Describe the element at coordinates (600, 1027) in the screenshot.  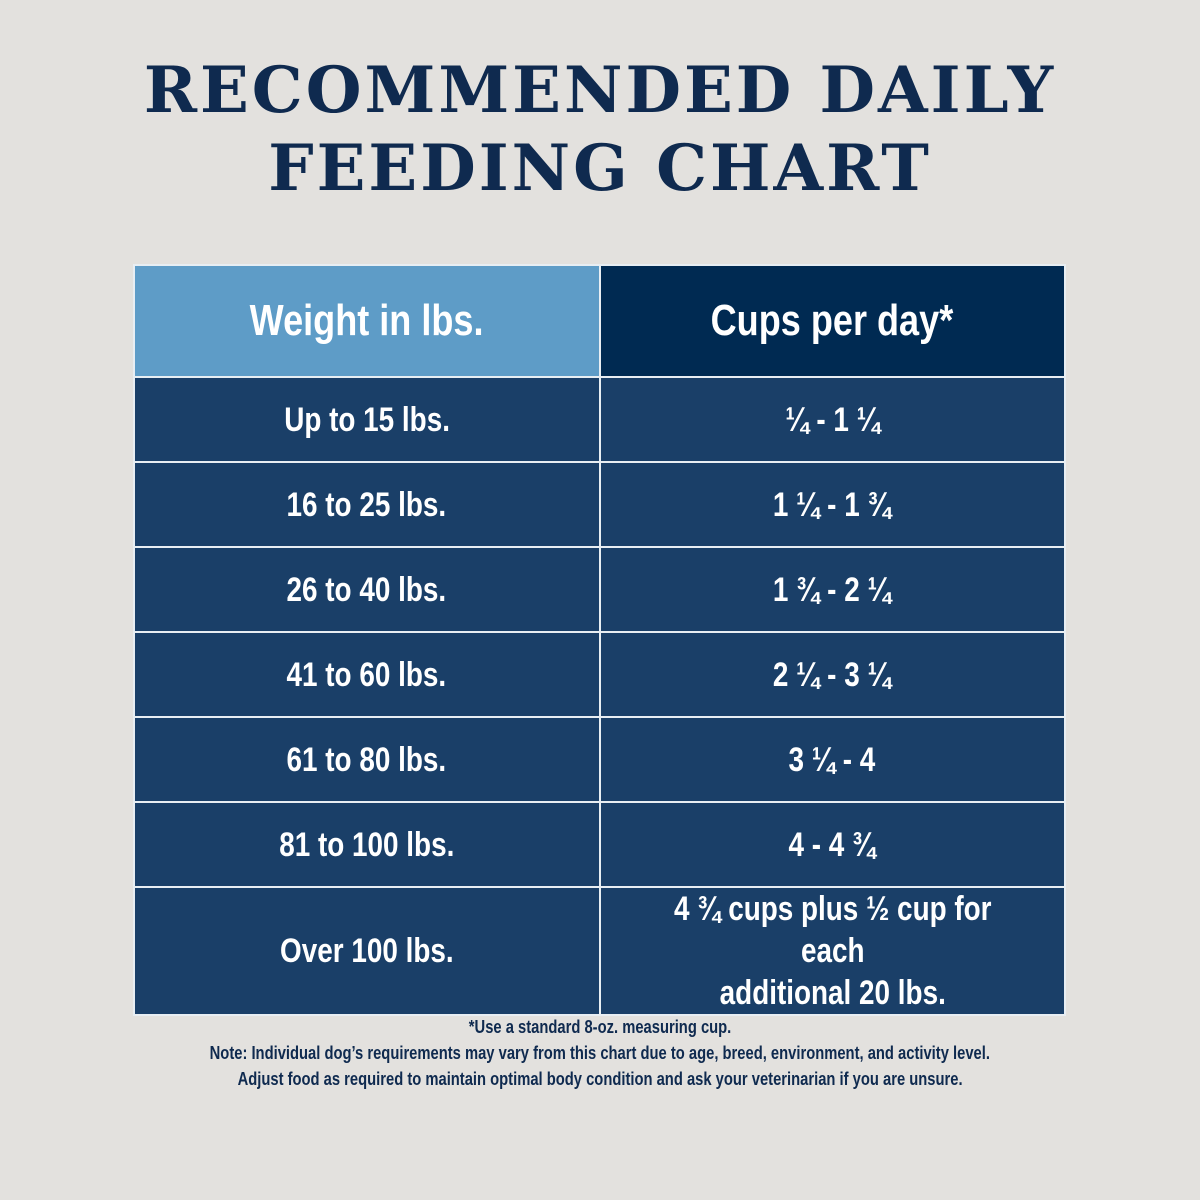
I see `footnote: *Use a standard 8-oz. measuring cup.` at that location.